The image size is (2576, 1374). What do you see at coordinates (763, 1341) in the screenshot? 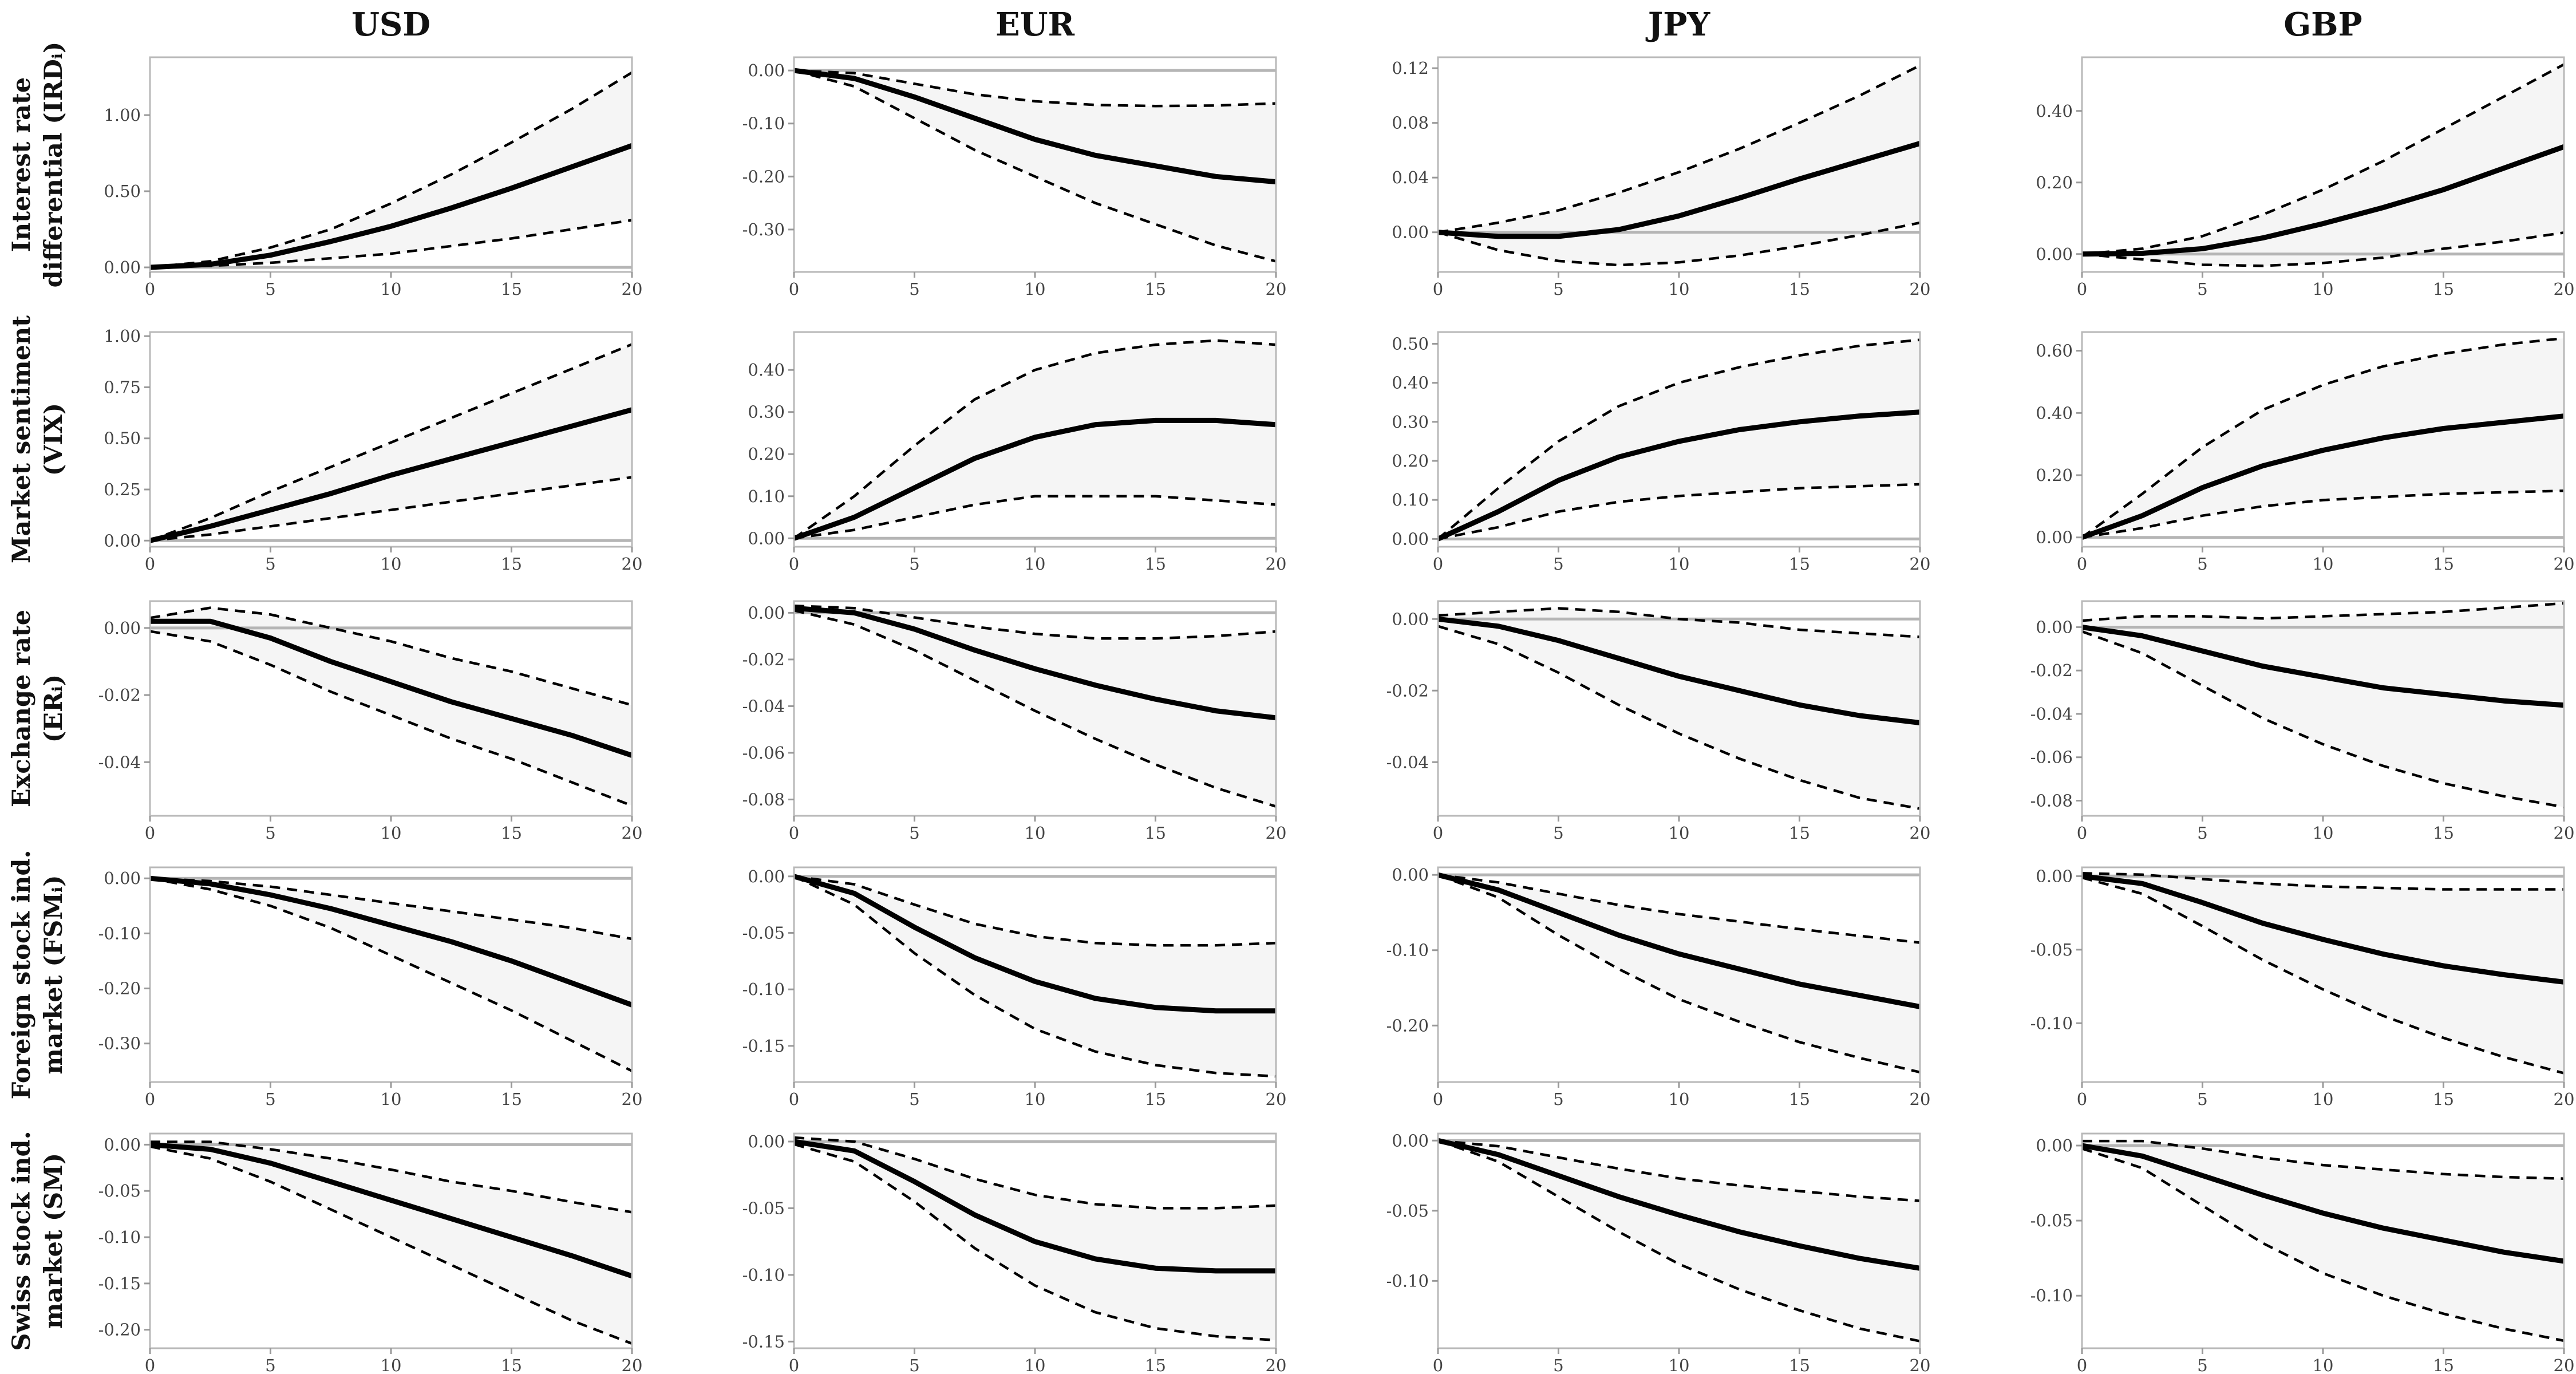
I see `y-tick-label: -0.15` at bounding box center [763, 1341].